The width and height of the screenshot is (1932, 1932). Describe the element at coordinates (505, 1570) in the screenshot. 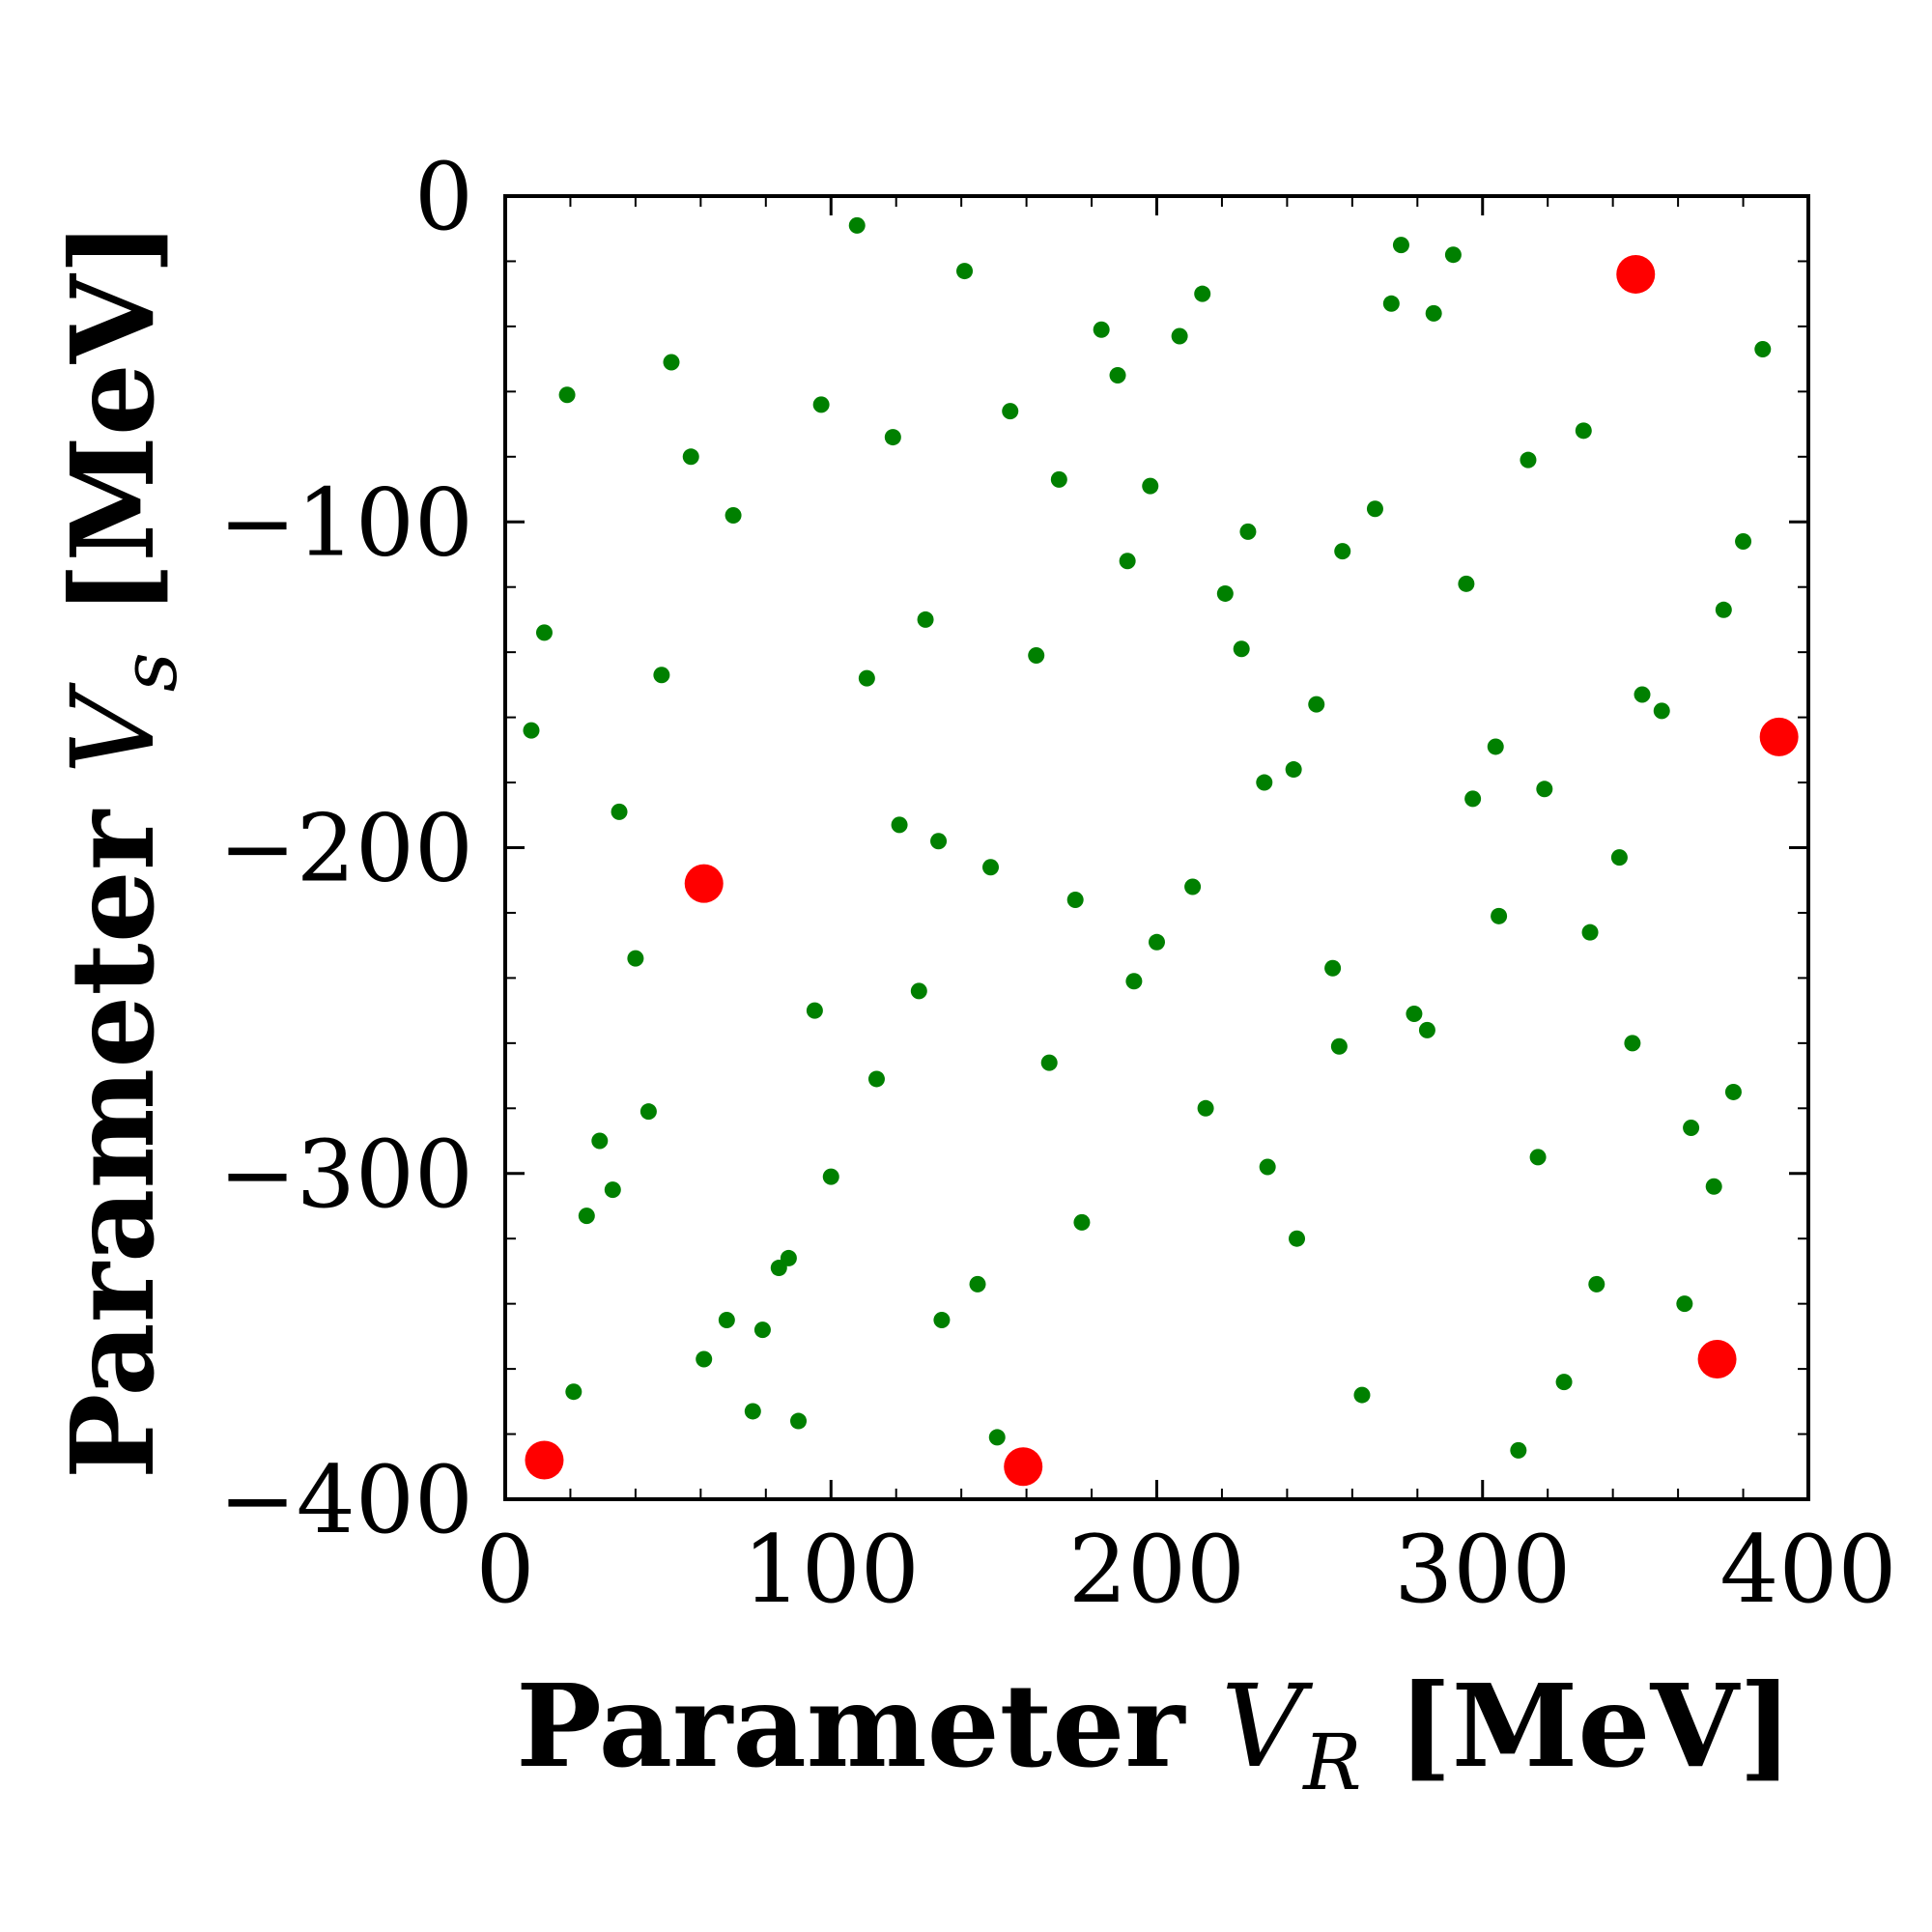

I see `x-tick-label: 0` at that location.